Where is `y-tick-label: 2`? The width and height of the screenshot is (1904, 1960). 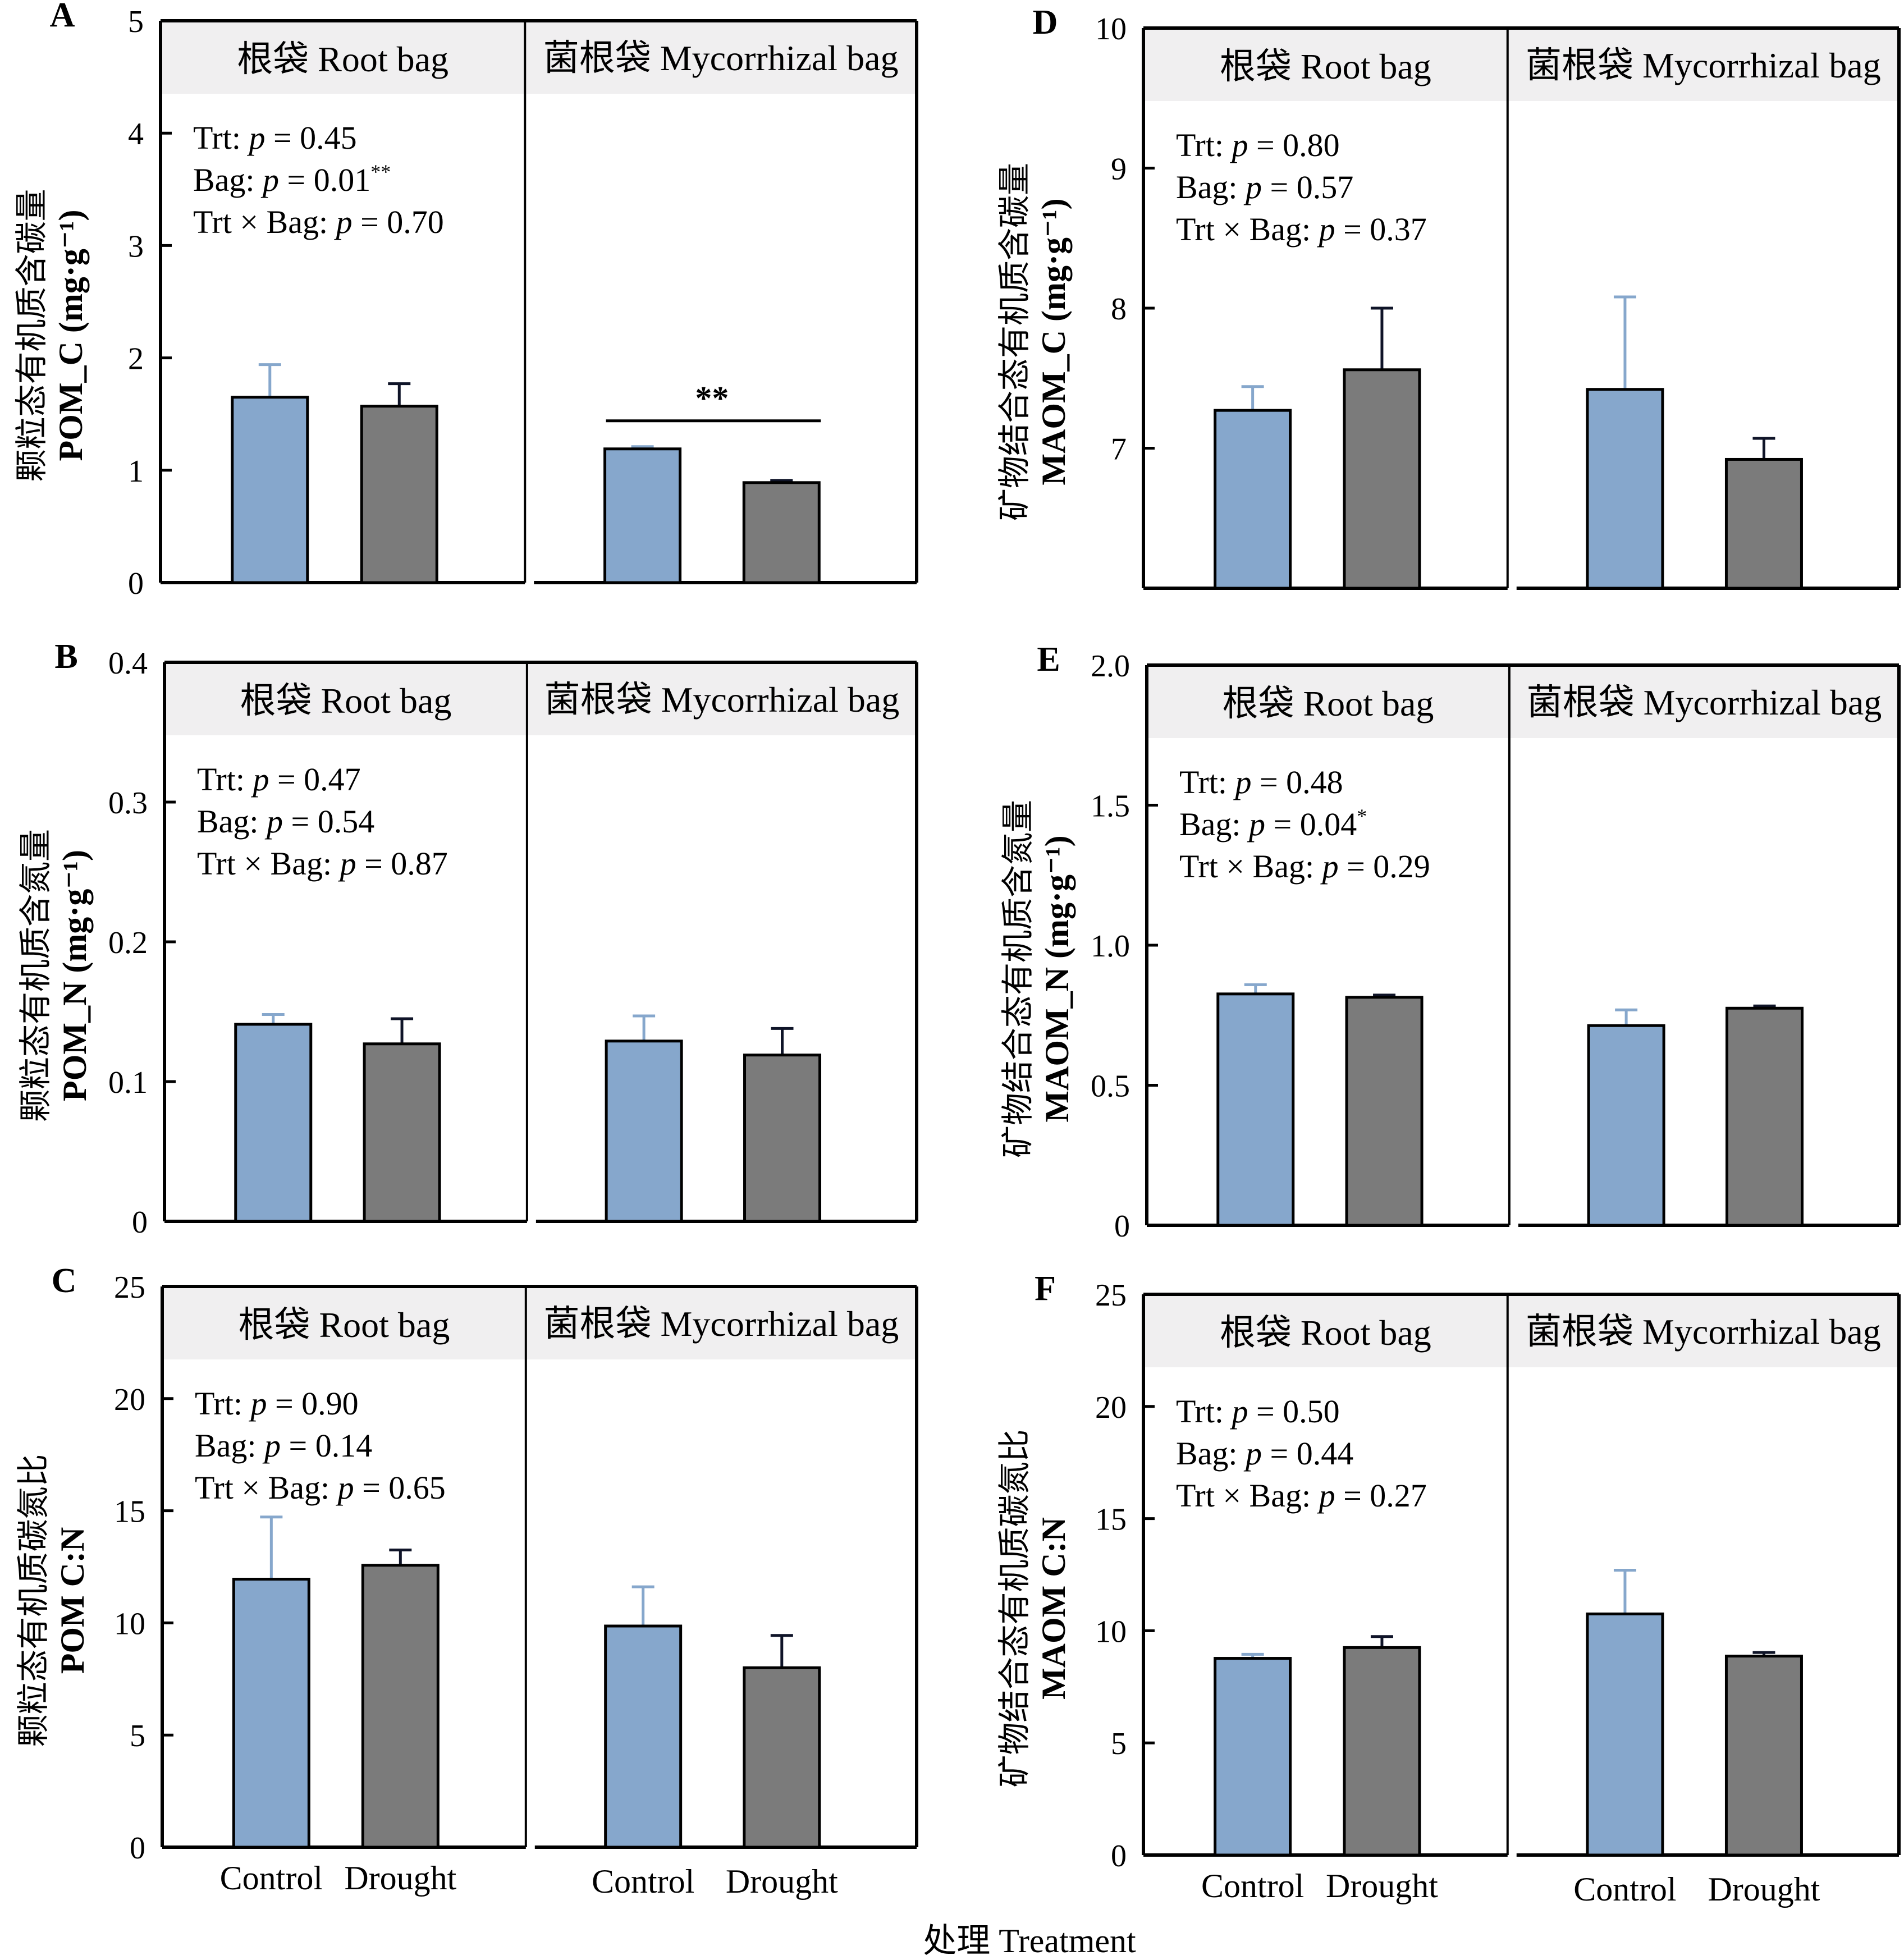 y-tick-label: 2 is located at coordinates (136, 359).